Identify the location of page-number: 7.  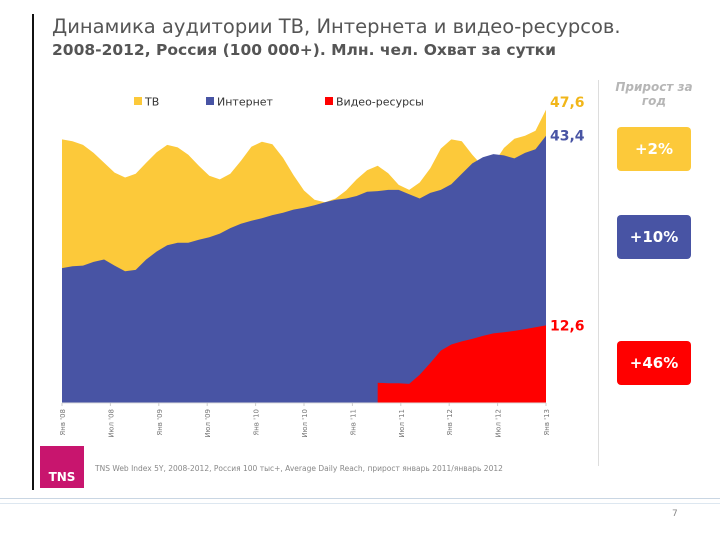
(675, 514).